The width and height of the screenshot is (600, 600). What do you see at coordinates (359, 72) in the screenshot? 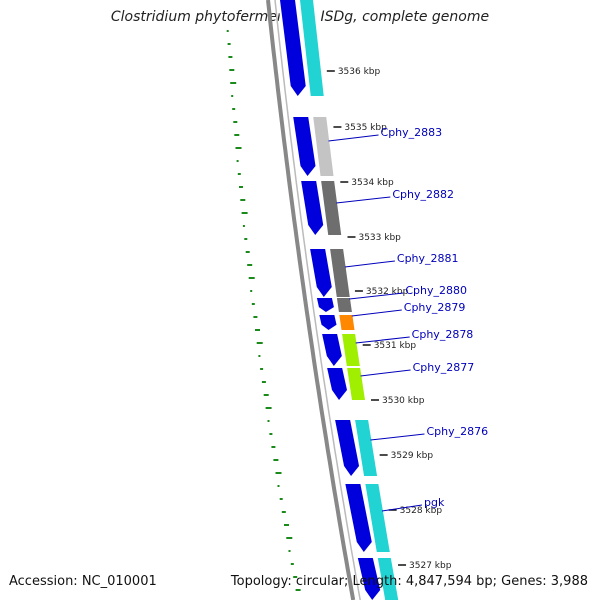
I see `tick-label: 3536 kbp` at bounding box center [359, 72].